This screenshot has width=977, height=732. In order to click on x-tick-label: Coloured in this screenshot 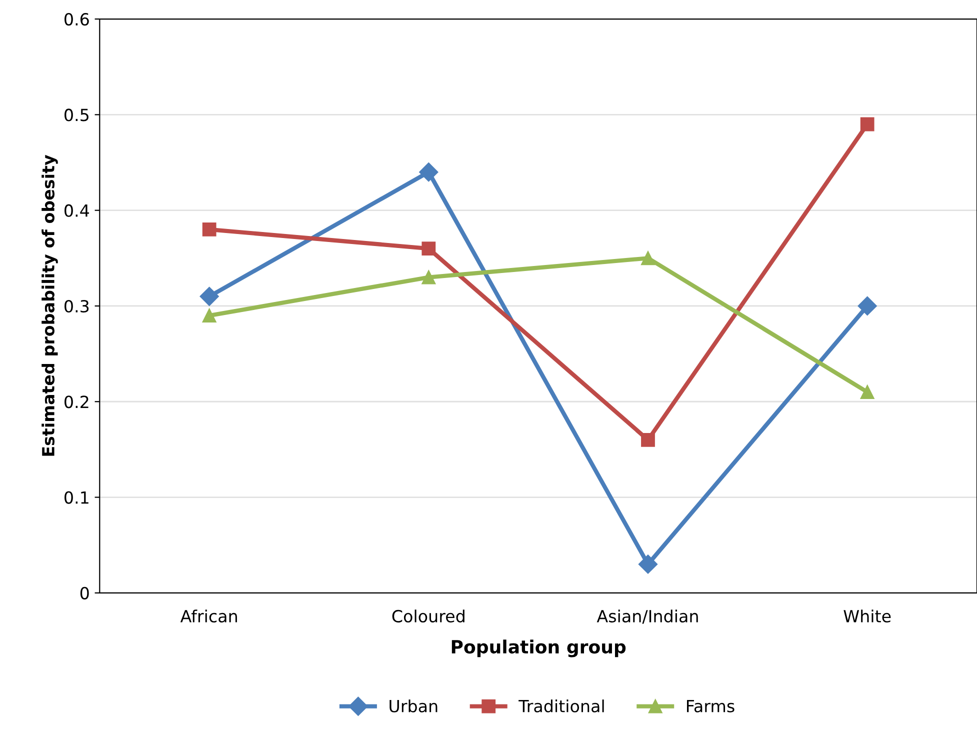, I will do `click(428, 616)`.